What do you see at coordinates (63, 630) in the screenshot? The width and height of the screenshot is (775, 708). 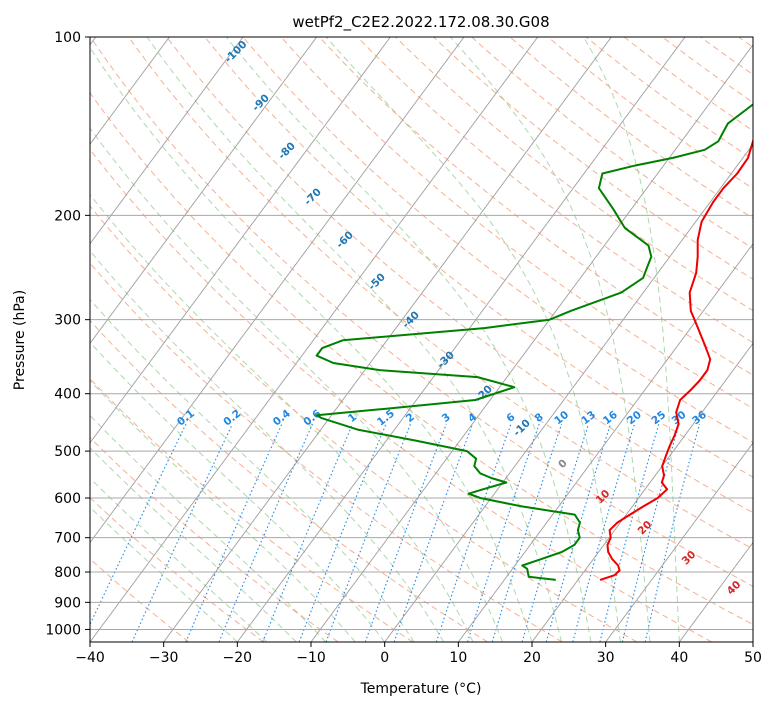 I see `y-tick-label: 1000` at bounding box center [63, 630].